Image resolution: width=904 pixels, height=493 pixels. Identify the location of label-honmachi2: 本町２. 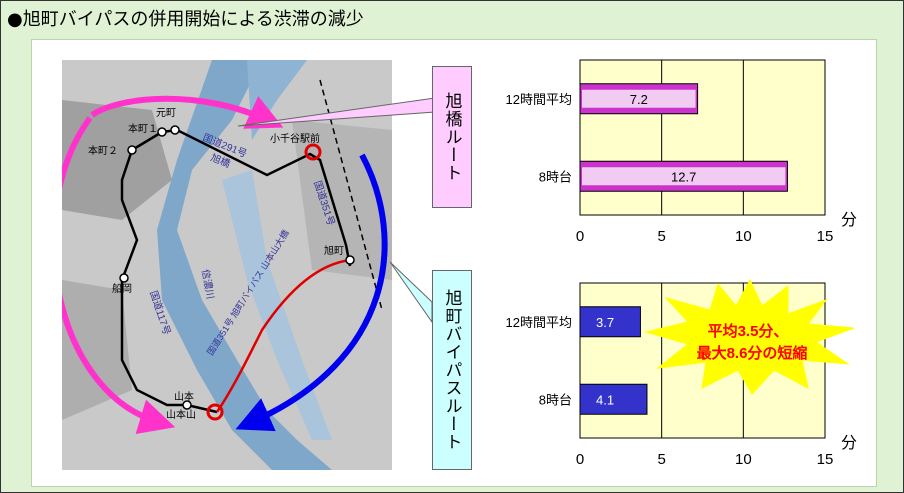
(103, 150).